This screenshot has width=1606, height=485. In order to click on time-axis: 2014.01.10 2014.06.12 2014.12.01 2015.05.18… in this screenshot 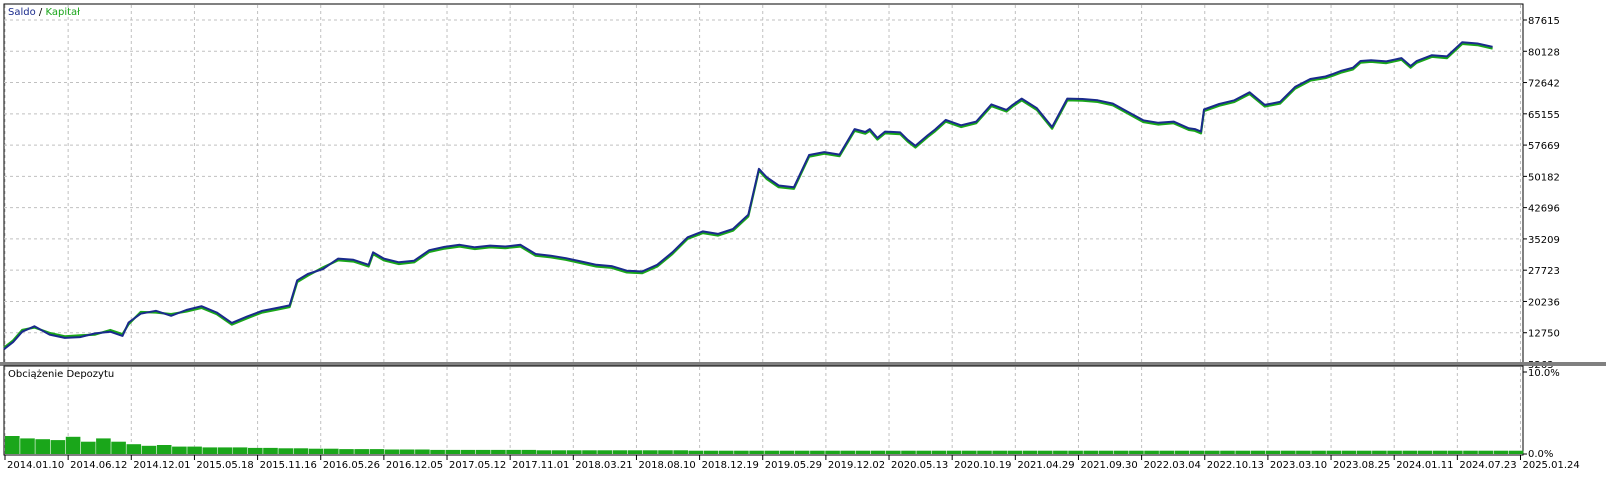, I will do `click(792, 463)`.